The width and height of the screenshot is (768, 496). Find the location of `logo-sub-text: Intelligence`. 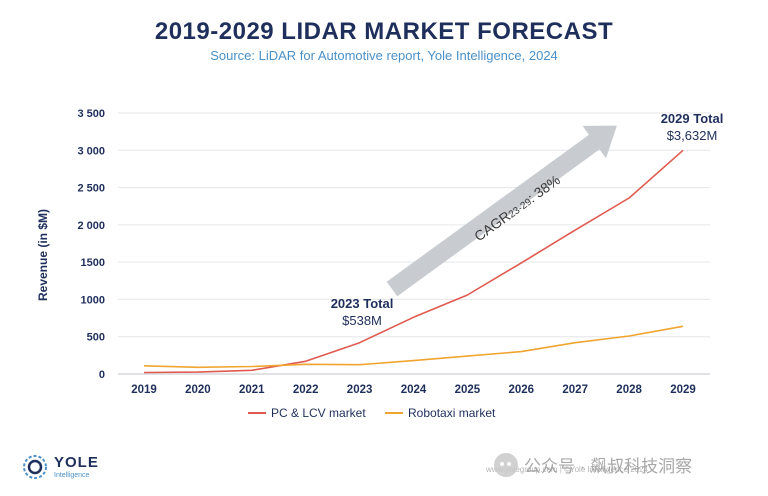

logo-sub-text: Intelligence is located at coordinates (72, 475).